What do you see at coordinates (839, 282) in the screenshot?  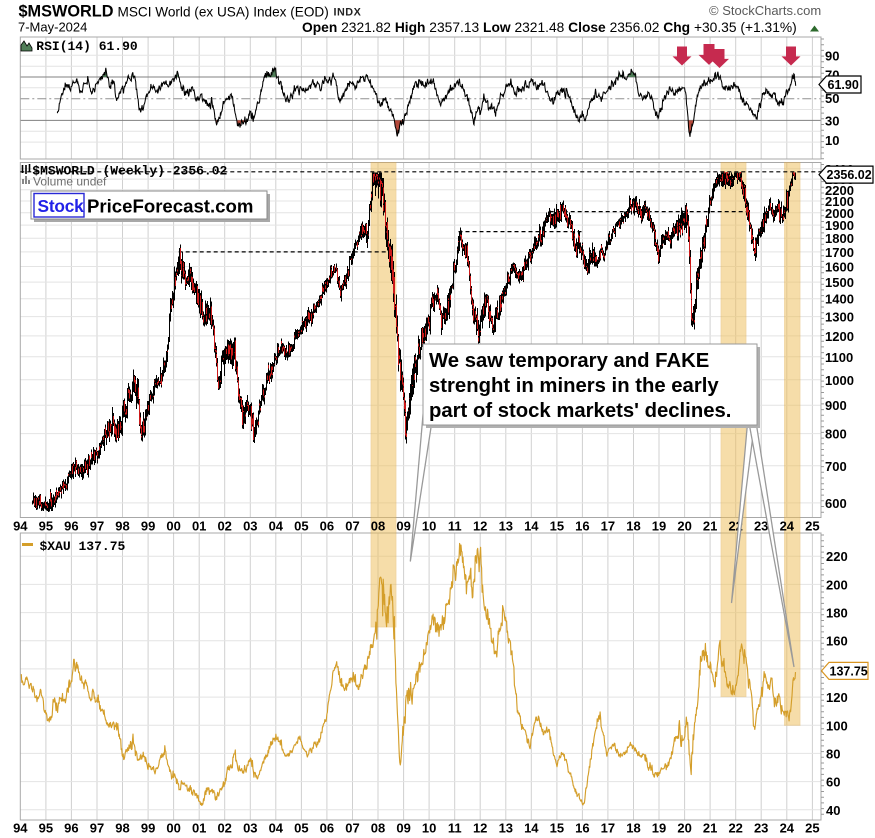 I see `svg-text: 1500` at bounding box center [839, 282].